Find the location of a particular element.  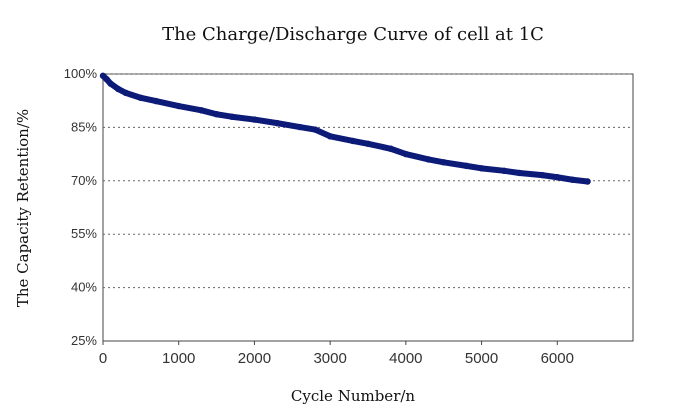

y-tick-label: 85% is located at coordinates (84, 126).